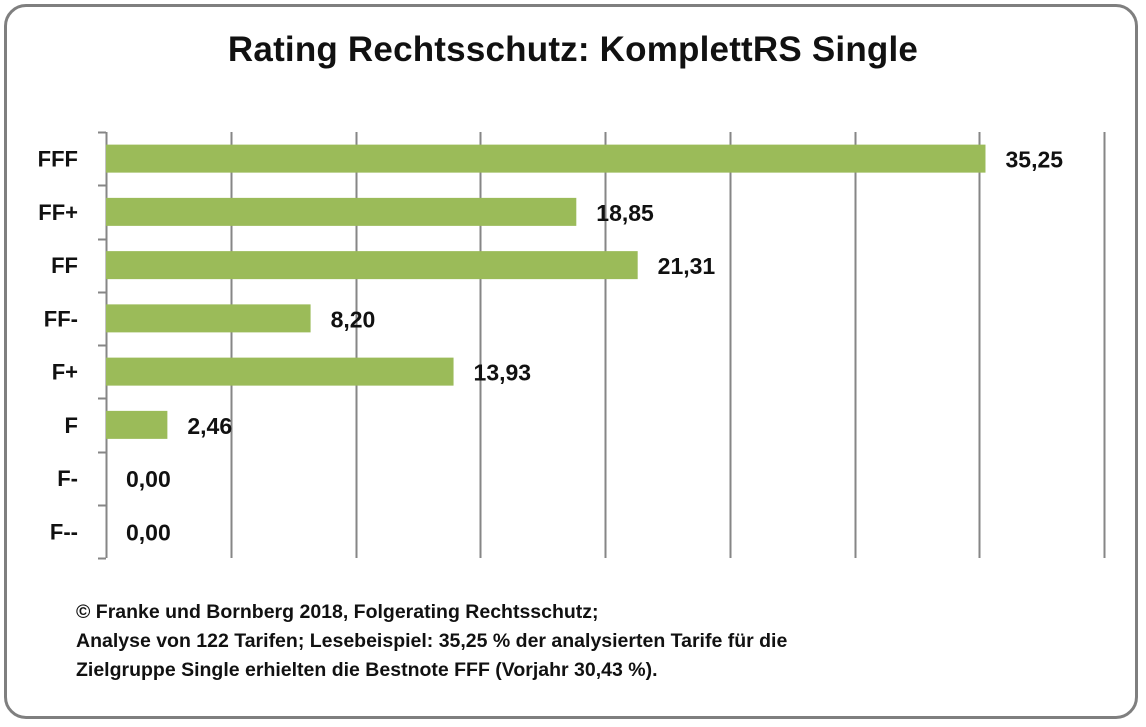 This screenshot has height=727, width=1146. Describe the element at coordinates (65, 372) in the screenshot. I see `category-label: F+` at that location.